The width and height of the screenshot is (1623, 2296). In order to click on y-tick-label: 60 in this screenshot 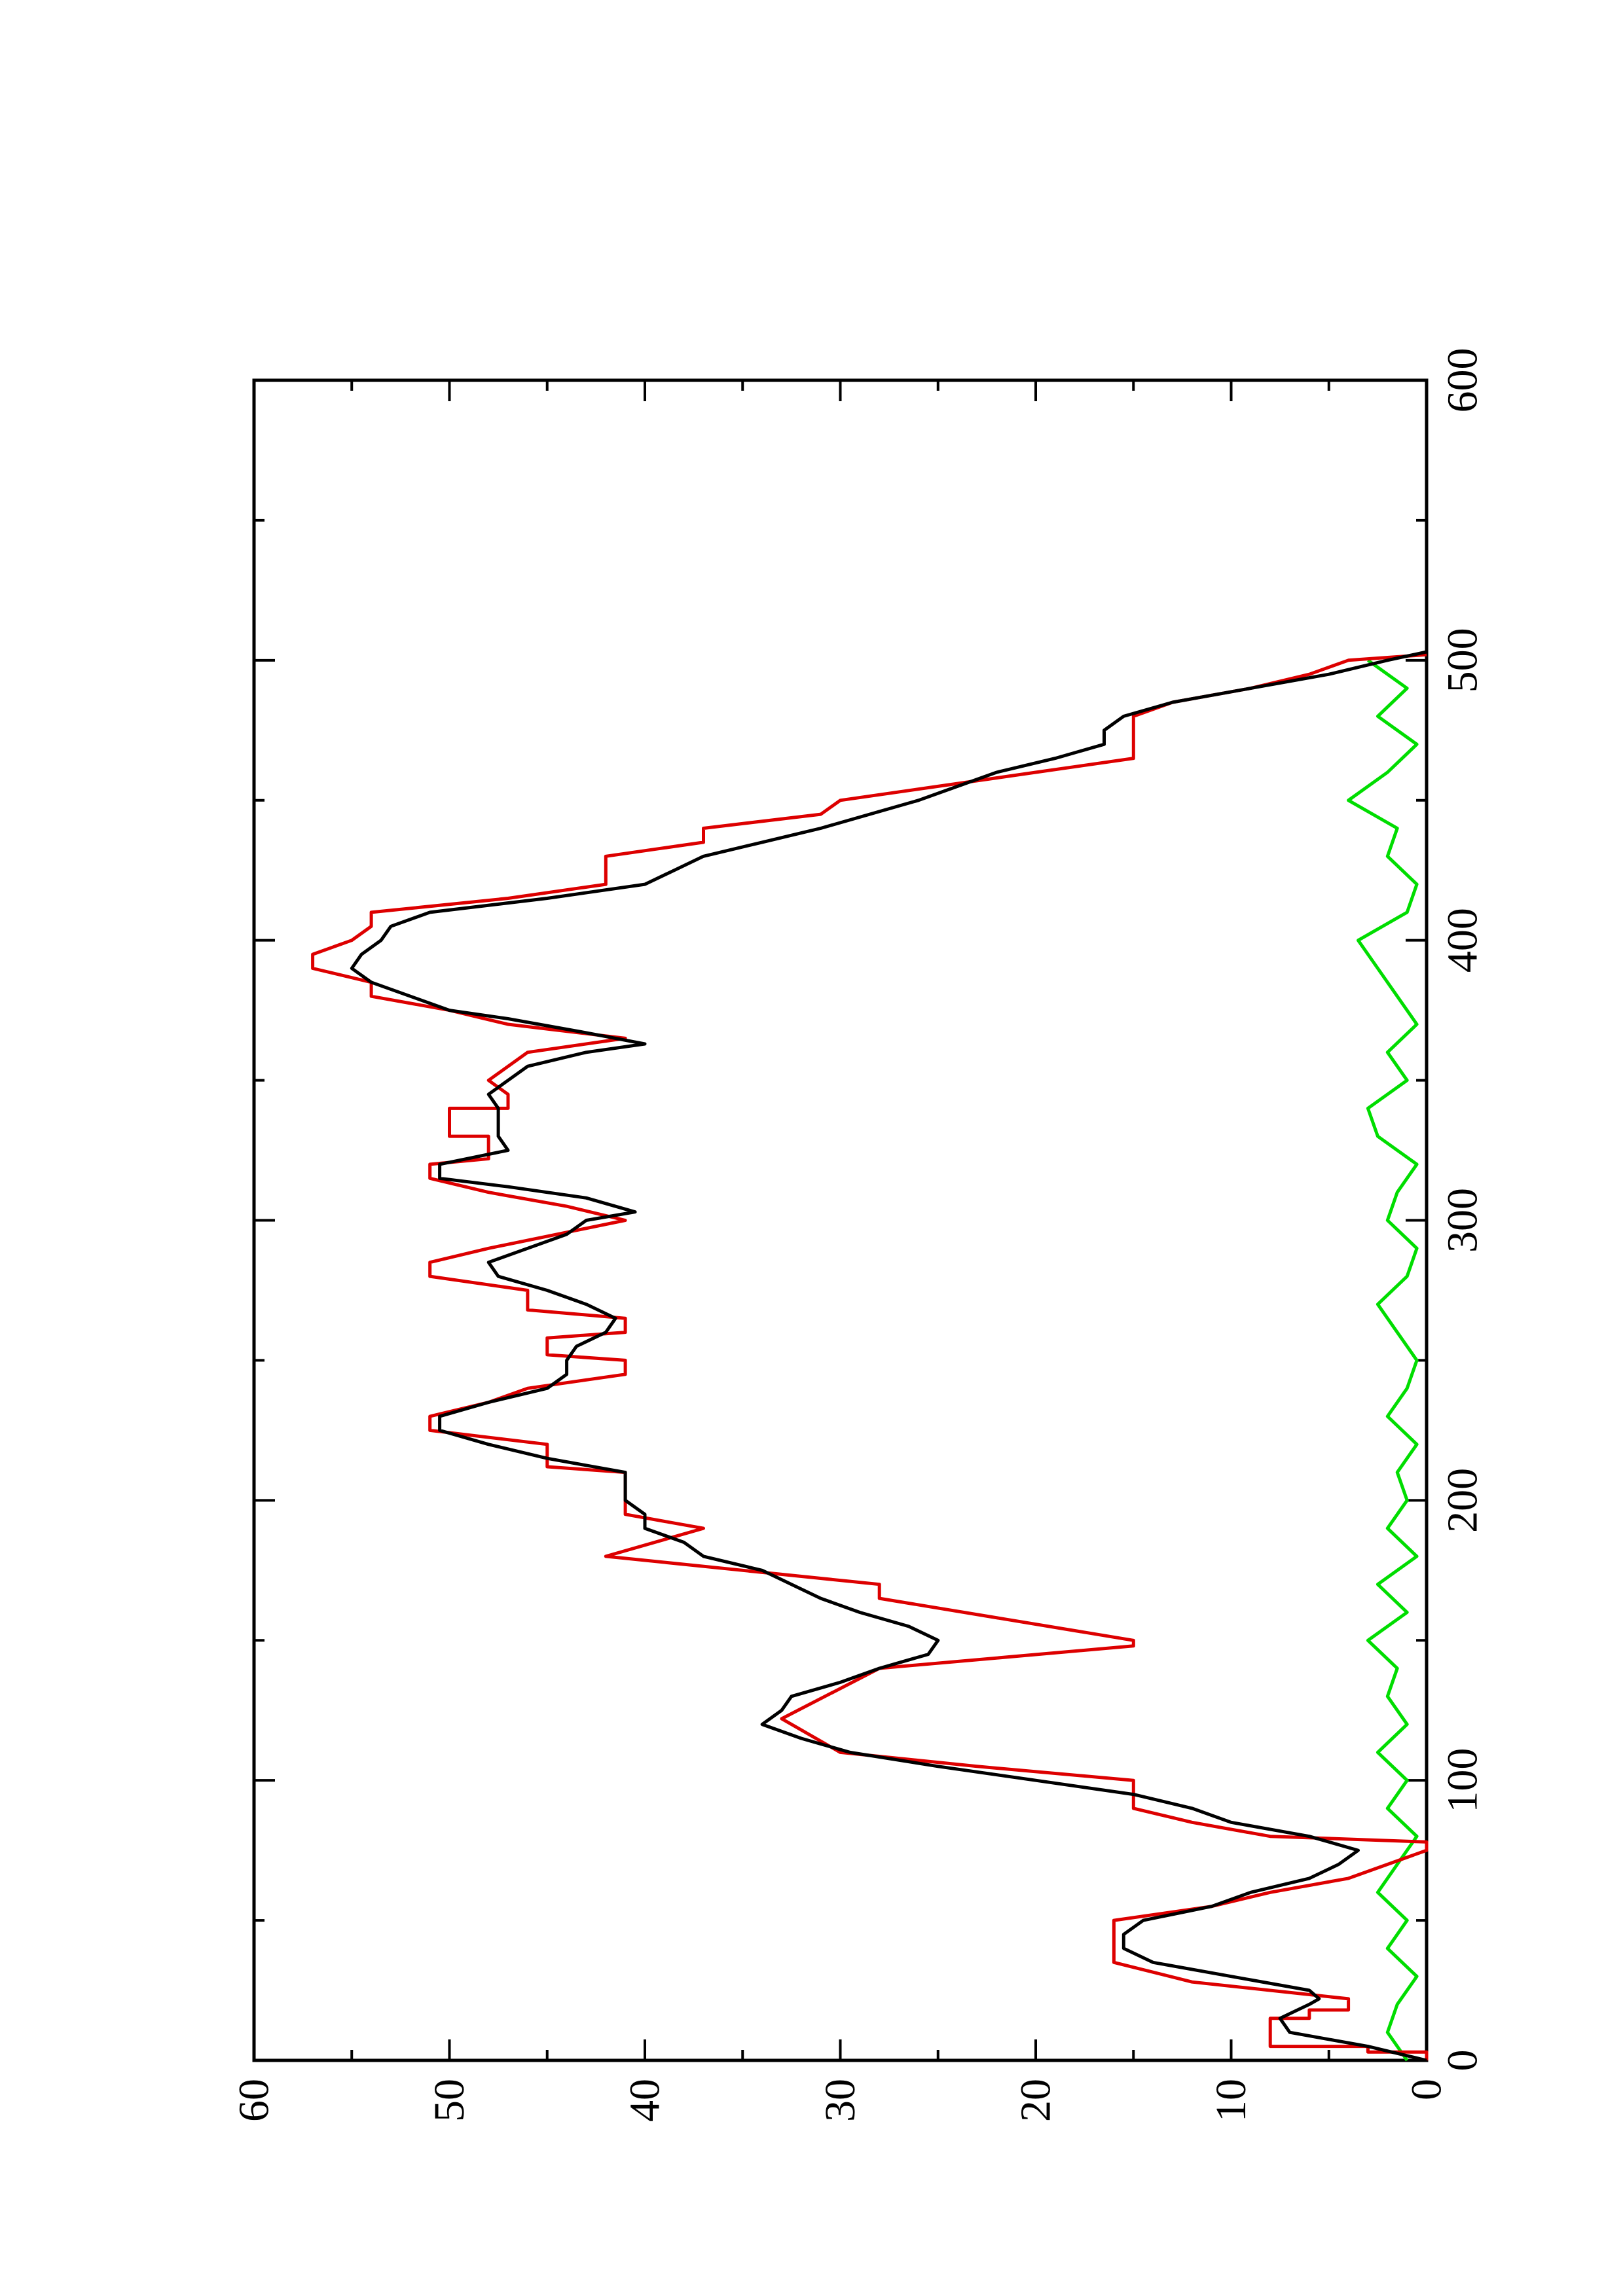, I will do `click(254, 2100)`.